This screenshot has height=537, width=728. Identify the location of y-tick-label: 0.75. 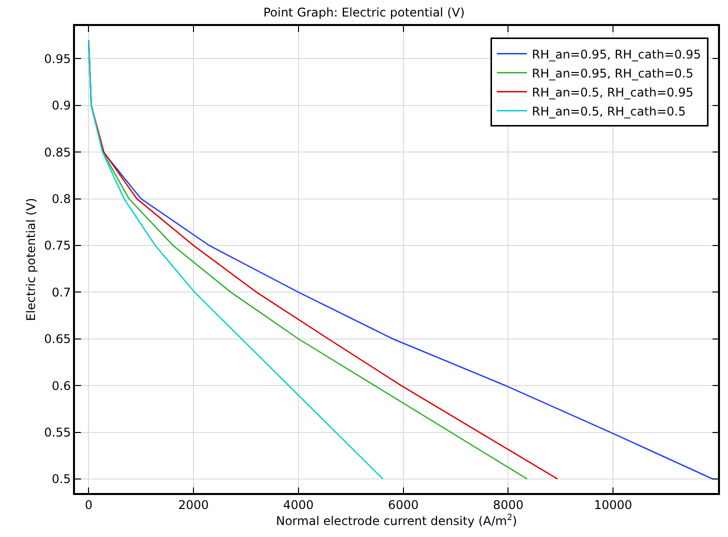
(57, 245).